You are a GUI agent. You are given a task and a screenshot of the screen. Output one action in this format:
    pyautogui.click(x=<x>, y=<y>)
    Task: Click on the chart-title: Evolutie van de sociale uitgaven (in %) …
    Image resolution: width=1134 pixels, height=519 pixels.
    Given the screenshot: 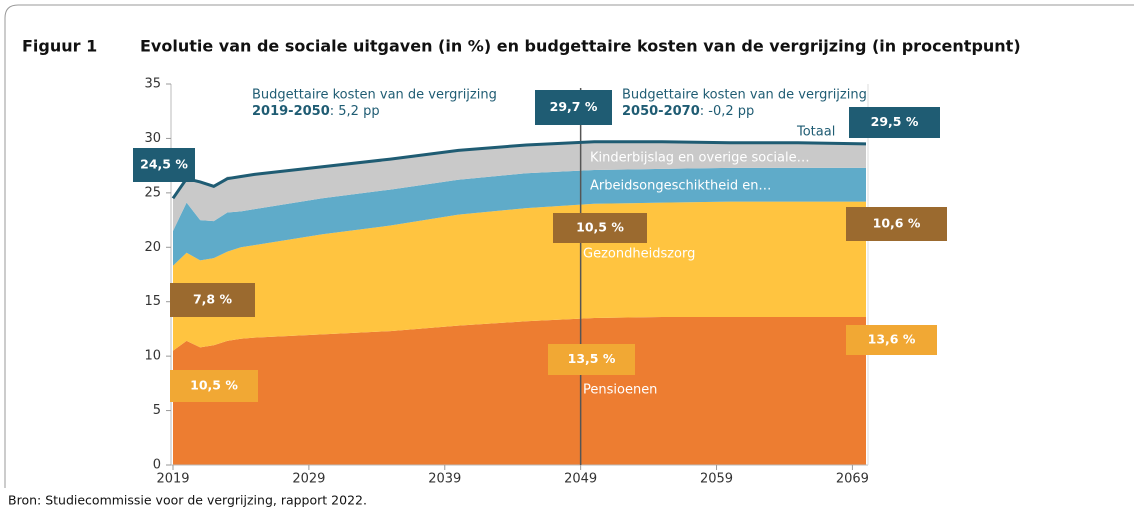 What is the action you would take?
    pyautogui.click(x=580, y=46)
    